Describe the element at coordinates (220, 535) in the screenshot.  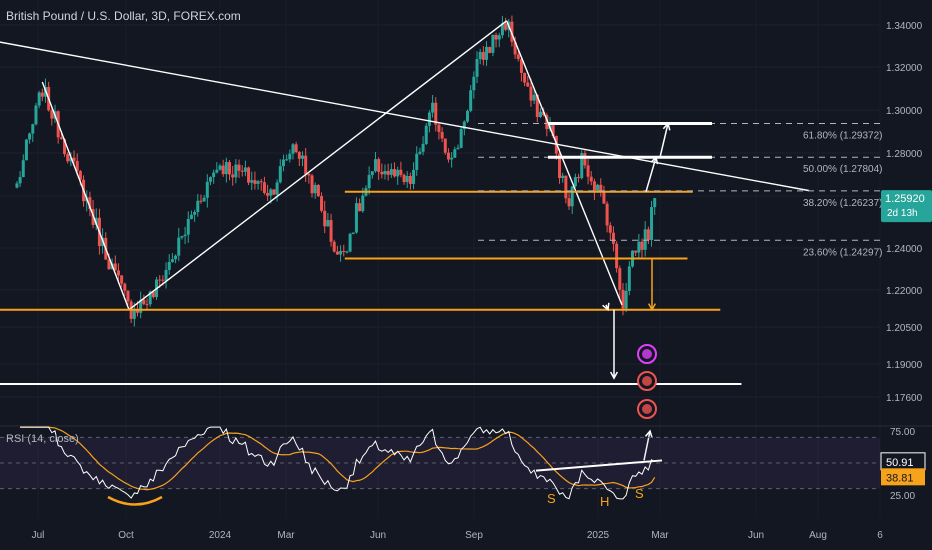
I see `time-tick-label: 2024` at that location.